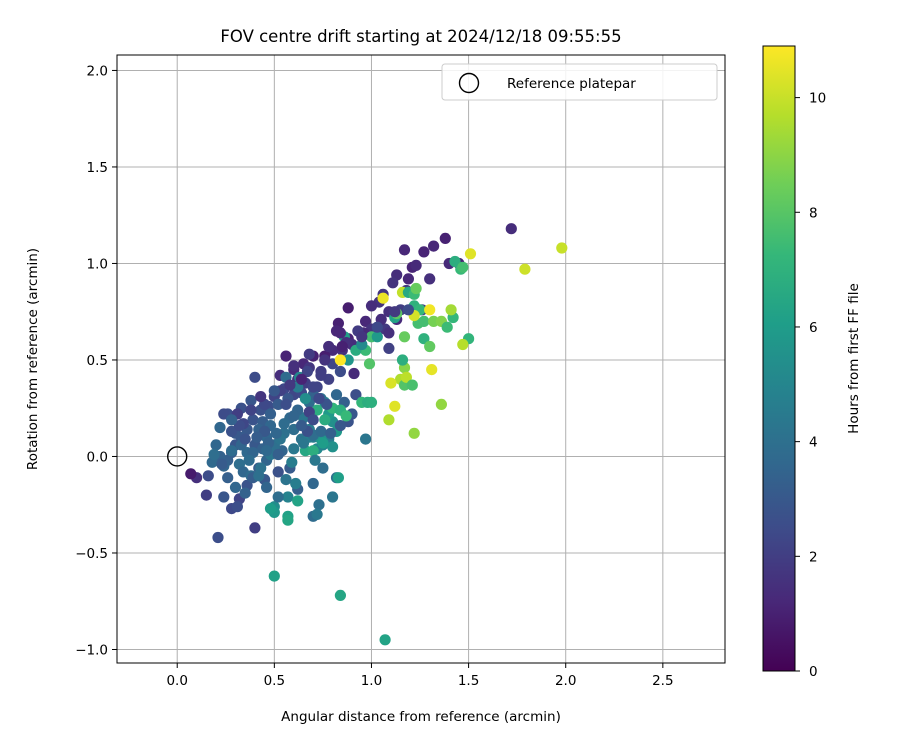 This screenshot has width=900, height=750. Describe the element at coordinates (854, 358) in the screenshot. I see `colorbar-label: Hours from first FF file` at that location.